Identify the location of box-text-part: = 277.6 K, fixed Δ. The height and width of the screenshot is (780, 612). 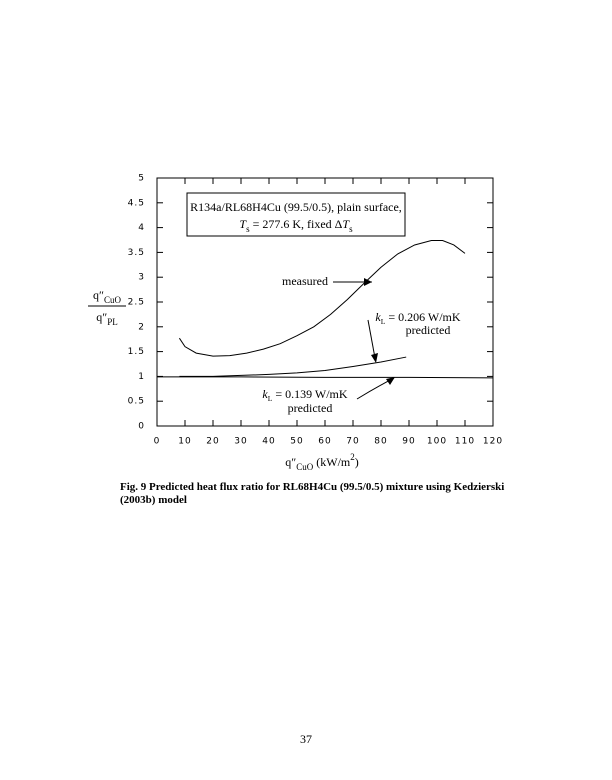
(296, 224).